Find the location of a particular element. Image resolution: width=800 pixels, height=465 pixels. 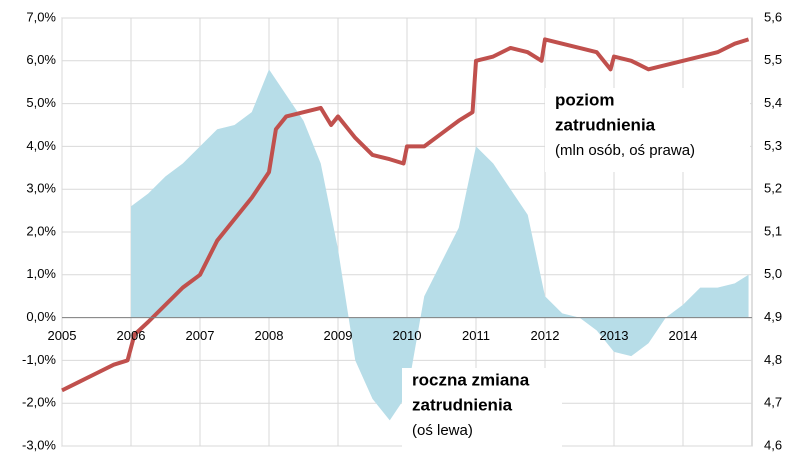

y2-tick-label: 5,2 is located at coordinates (773, 188).